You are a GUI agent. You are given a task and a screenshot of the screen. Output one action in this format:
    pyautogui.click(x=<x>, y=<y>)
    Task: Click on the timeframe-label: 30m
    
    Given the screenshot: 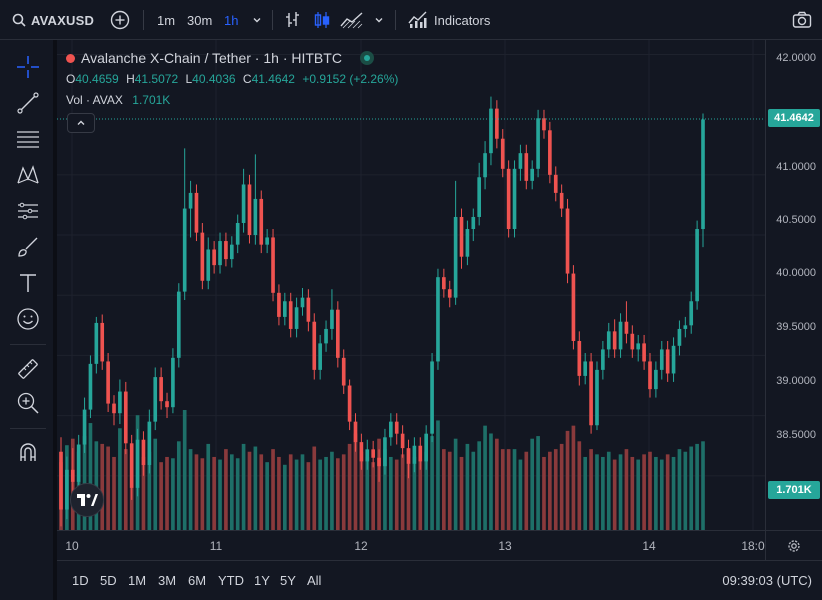 What is the action you would take?
    pyautogui.click(x=200, y=20)
    